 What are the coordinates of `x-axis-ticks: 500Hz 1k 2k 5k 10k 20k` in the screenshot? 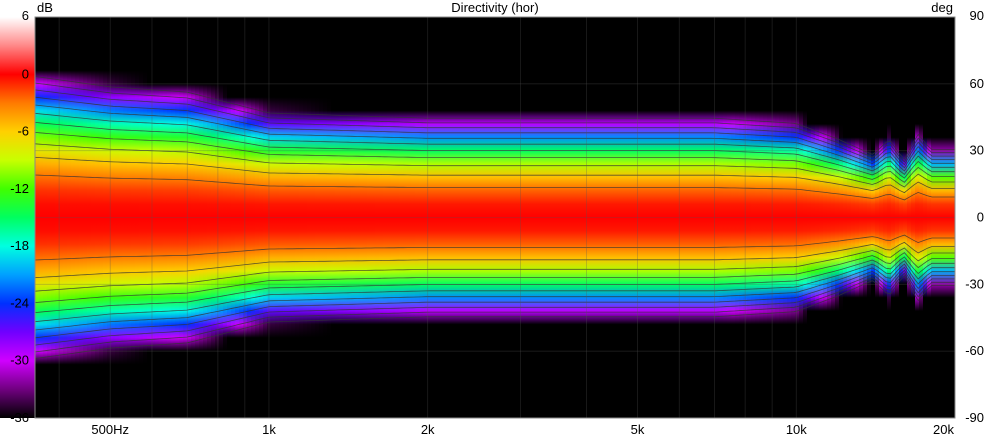 It's located at (522, 429).